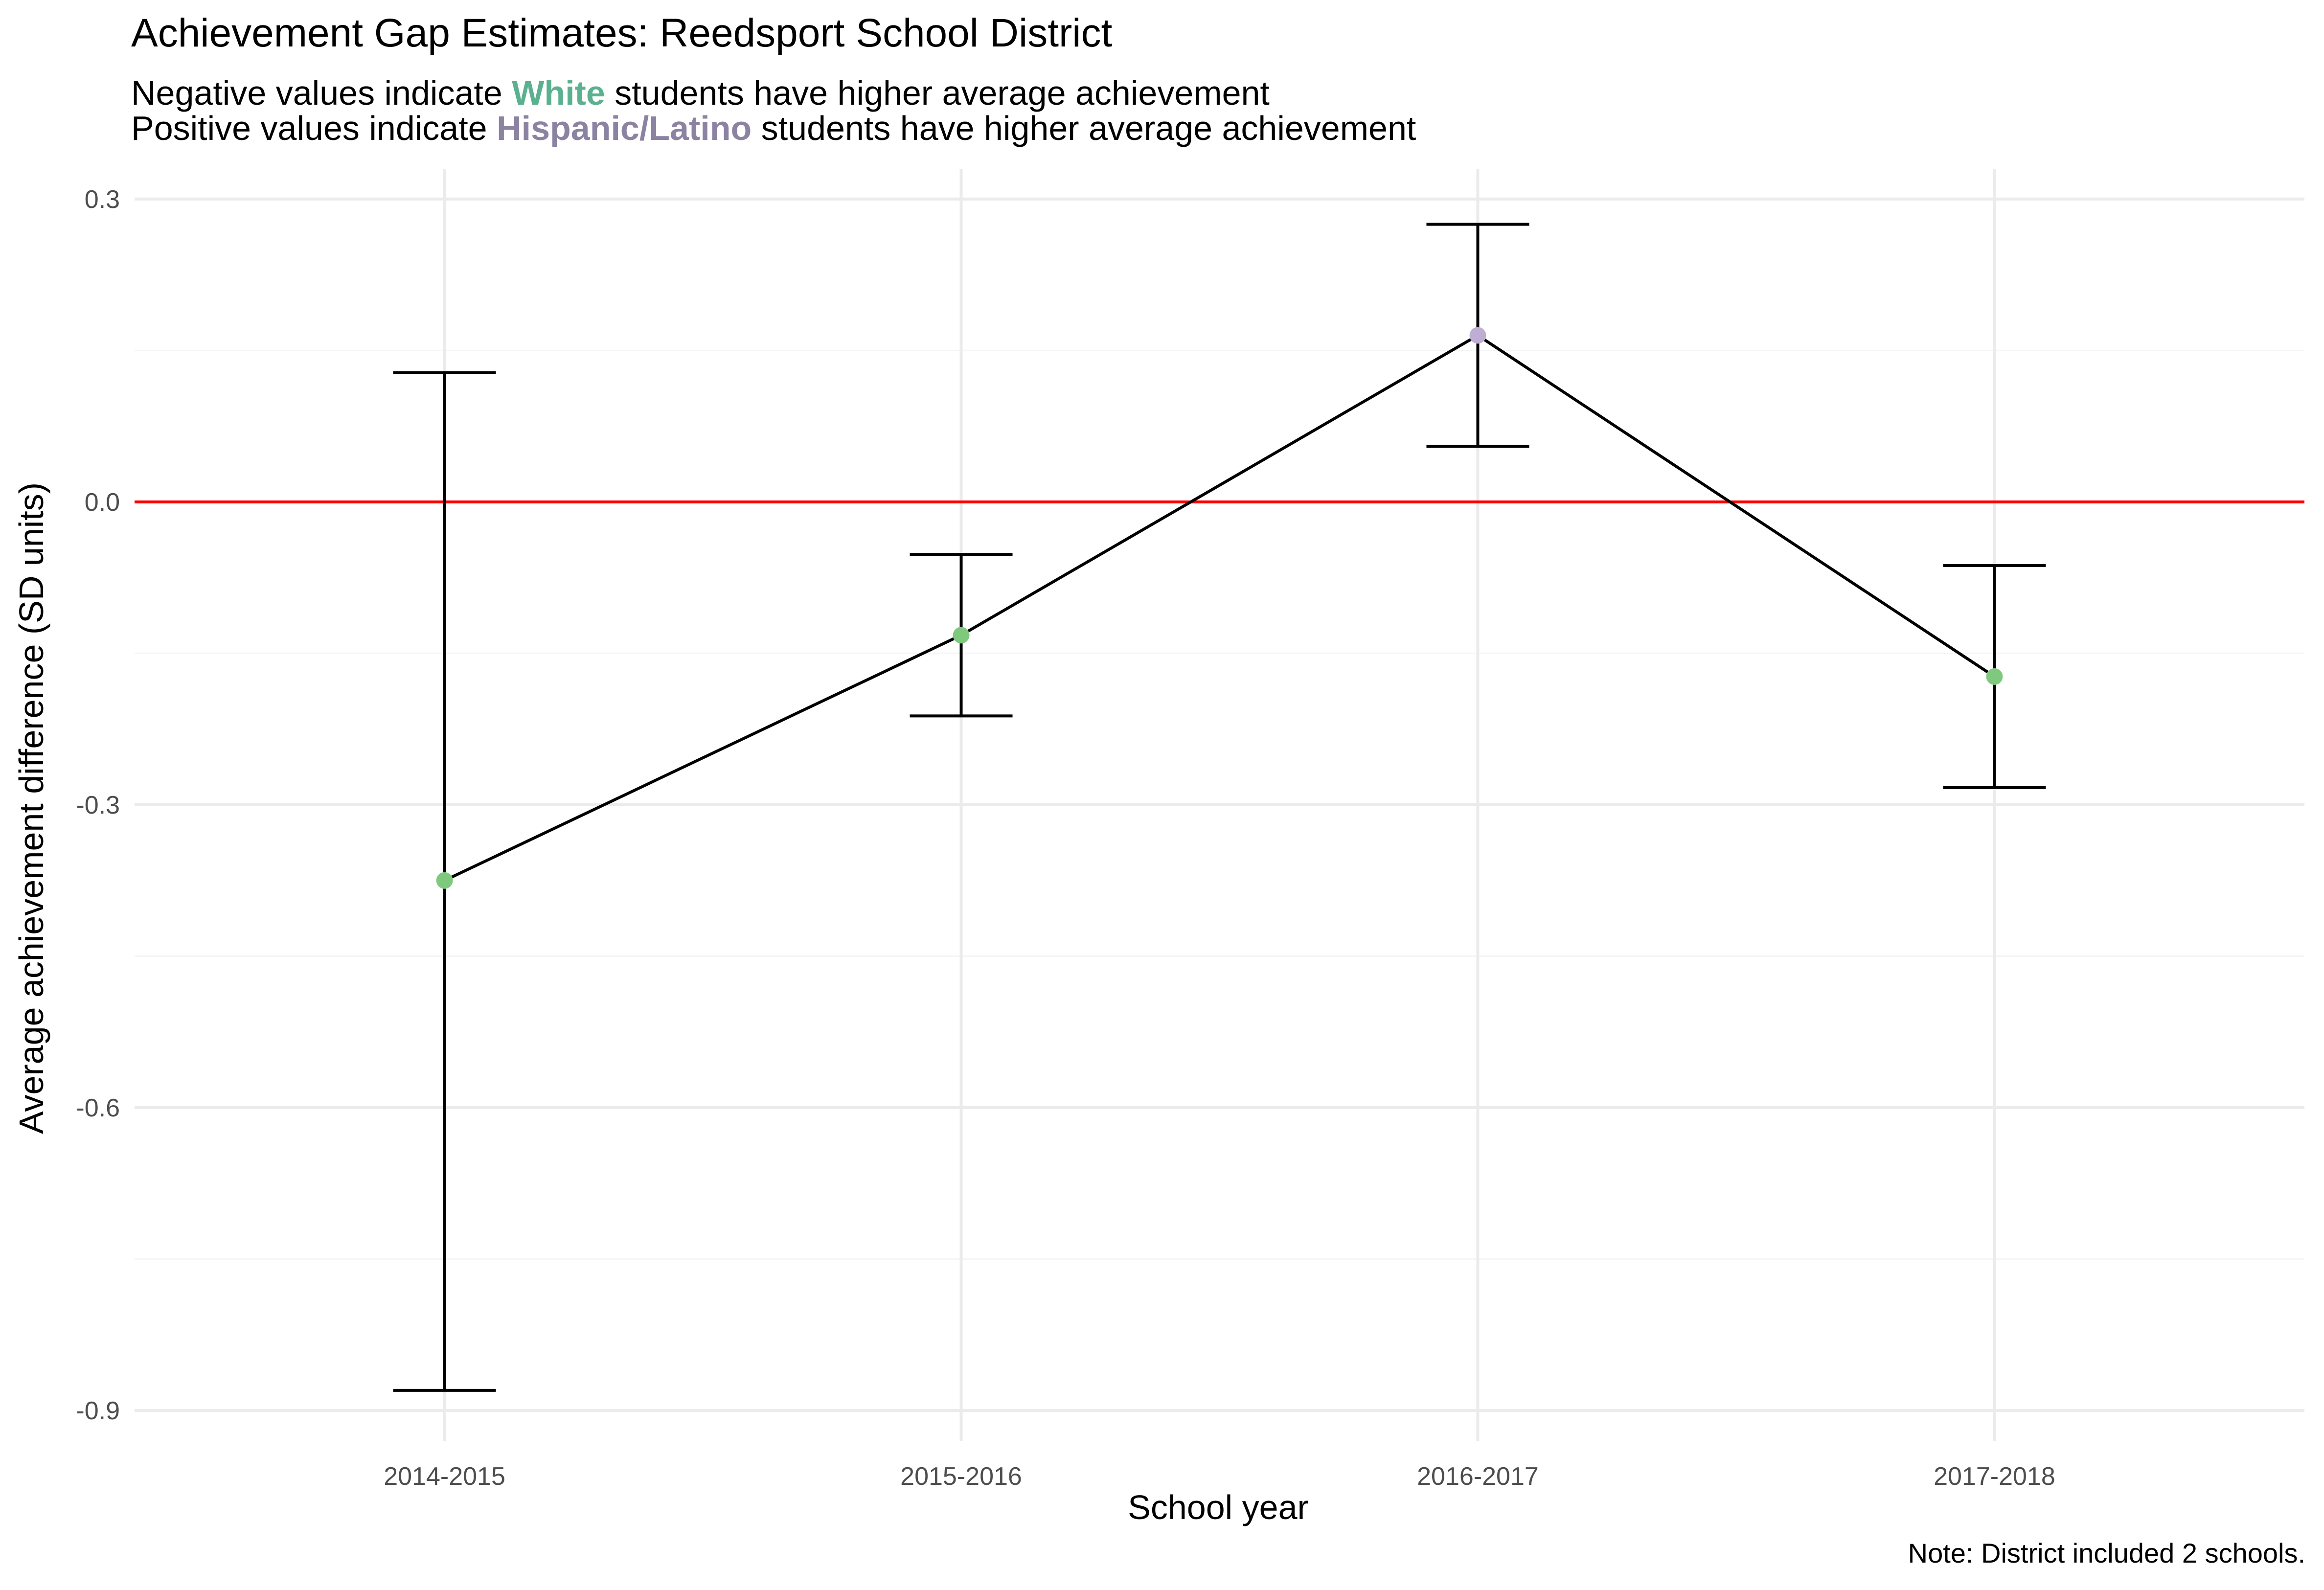 The width and height of the screenshot is (2324, 1590). I want to click on y-tick-label: 0.0, so click(102, 503).